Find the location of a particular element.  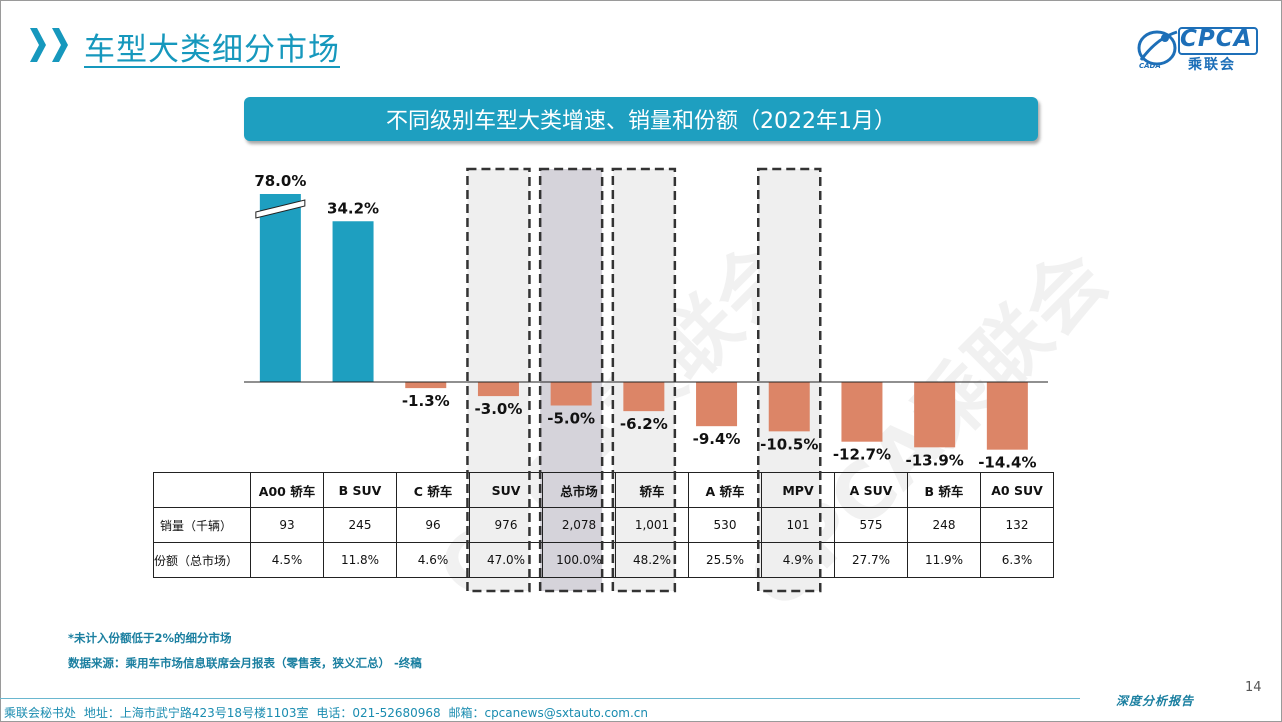

column-header: A00 轿车 is located at coordinates (287, 490).